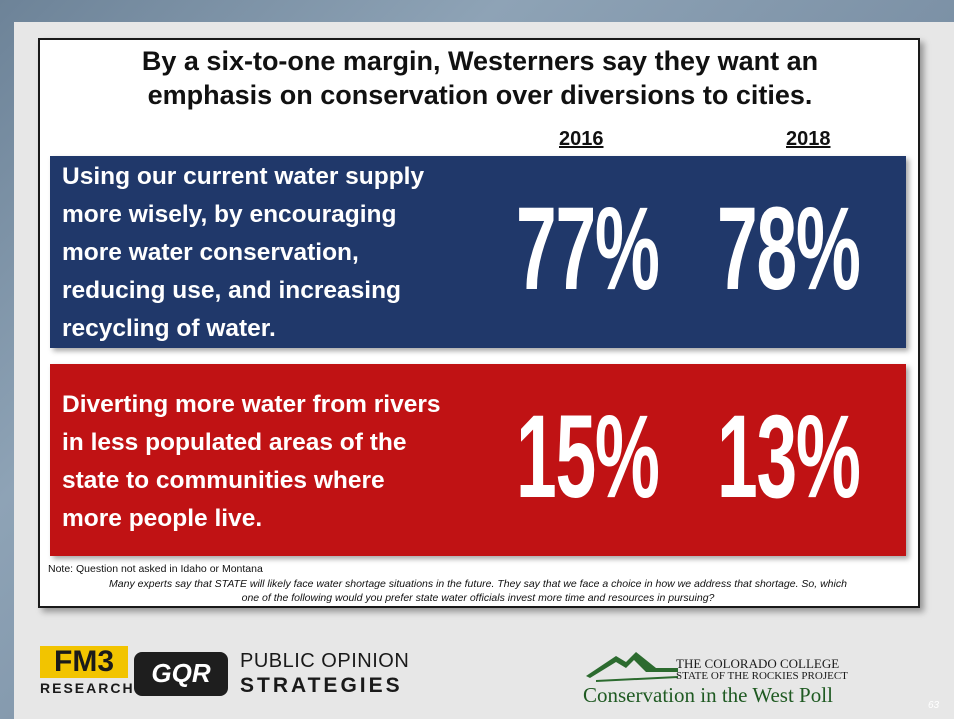  Describe the element at coordinates (477, 11) in the screenshot. I see `background-header-strip` at that location.